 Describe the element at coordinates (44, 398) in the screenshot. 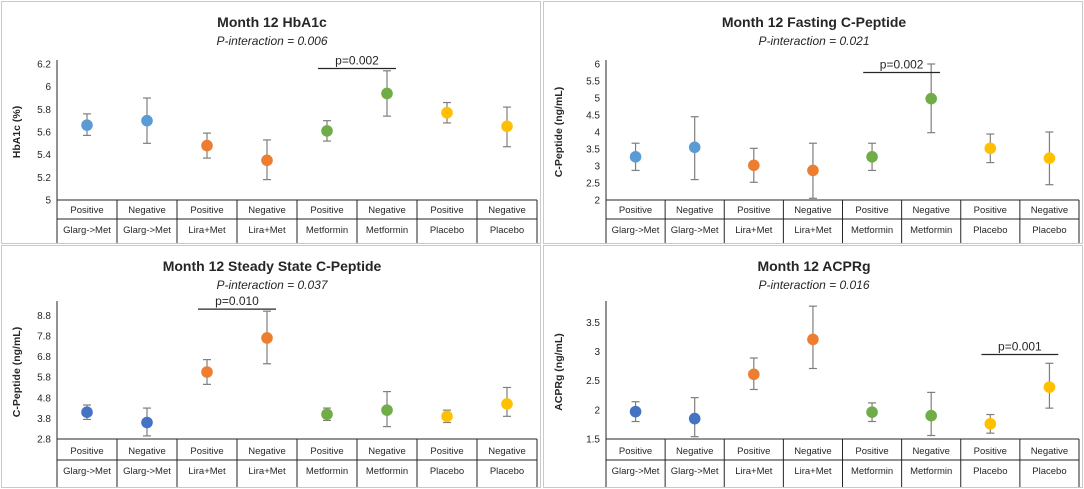

I see `y-tick-label: 4.8` at that location.